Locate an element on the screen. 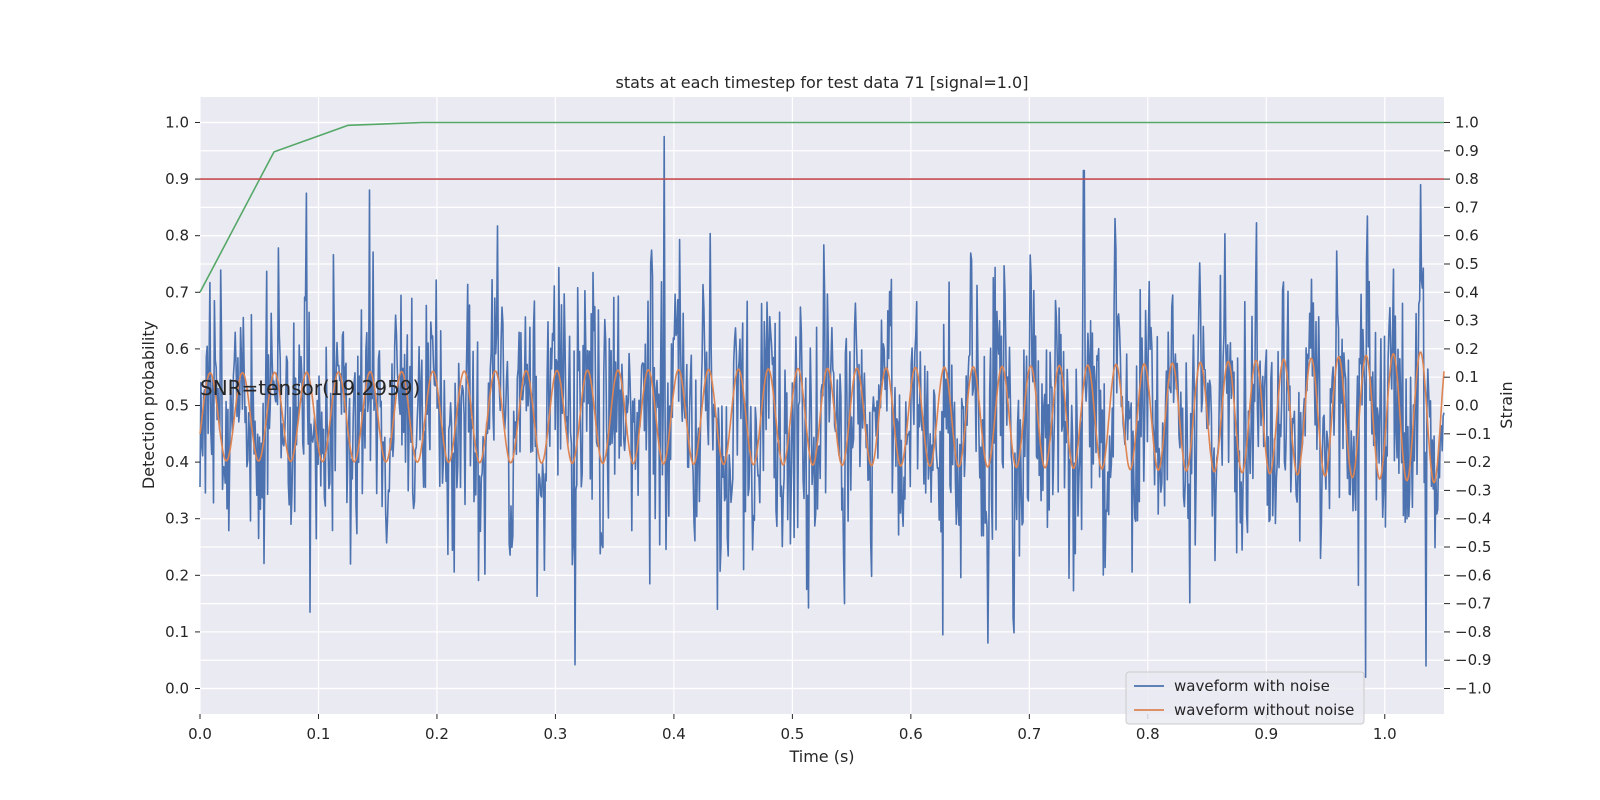 The width and height of the screenshot is (1600, 800). y-right-tick-label: 0.7 is located at coordinates (1467, 207).